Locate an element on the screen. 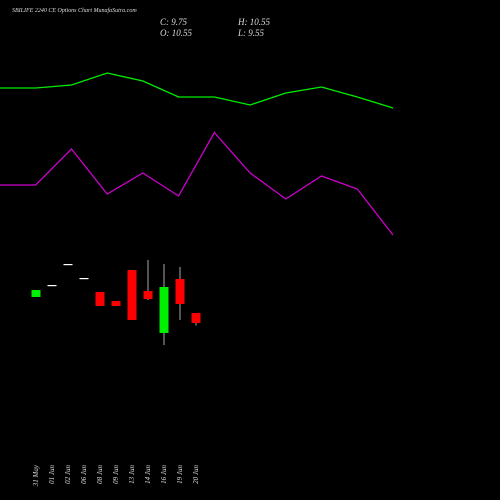 This screenshot has width=500, height=500. x-tick-label: 08 Jun is located at coordinates (100, 474).